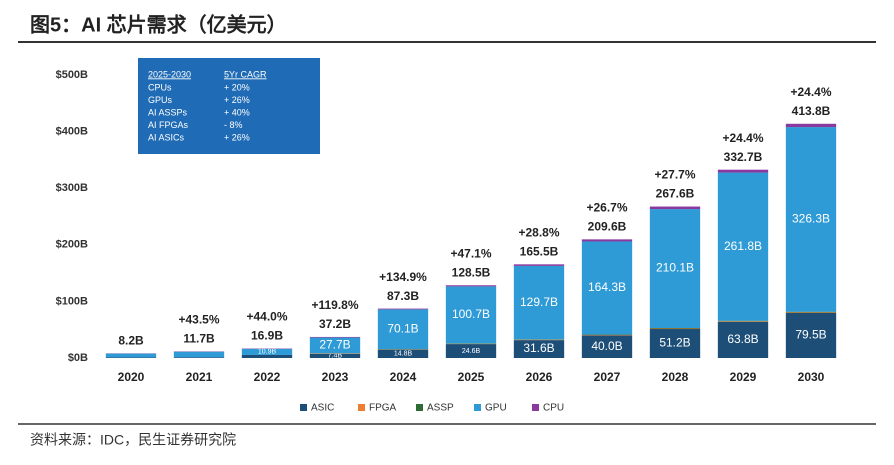 The width and height of the screenshot is (894, 465). I want to click on segment-label: 70.1B, so click(402, 328).